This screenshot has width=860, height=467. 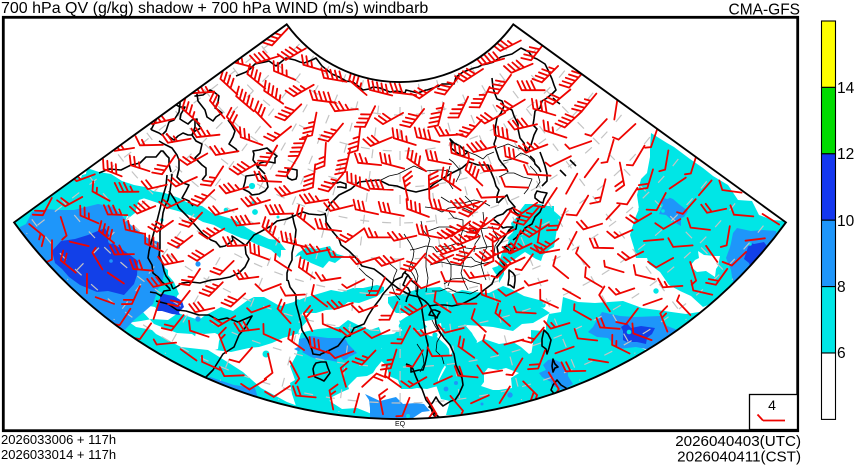 I want to click on svg-text: CMA-GFS, so click(x=764, y=10).